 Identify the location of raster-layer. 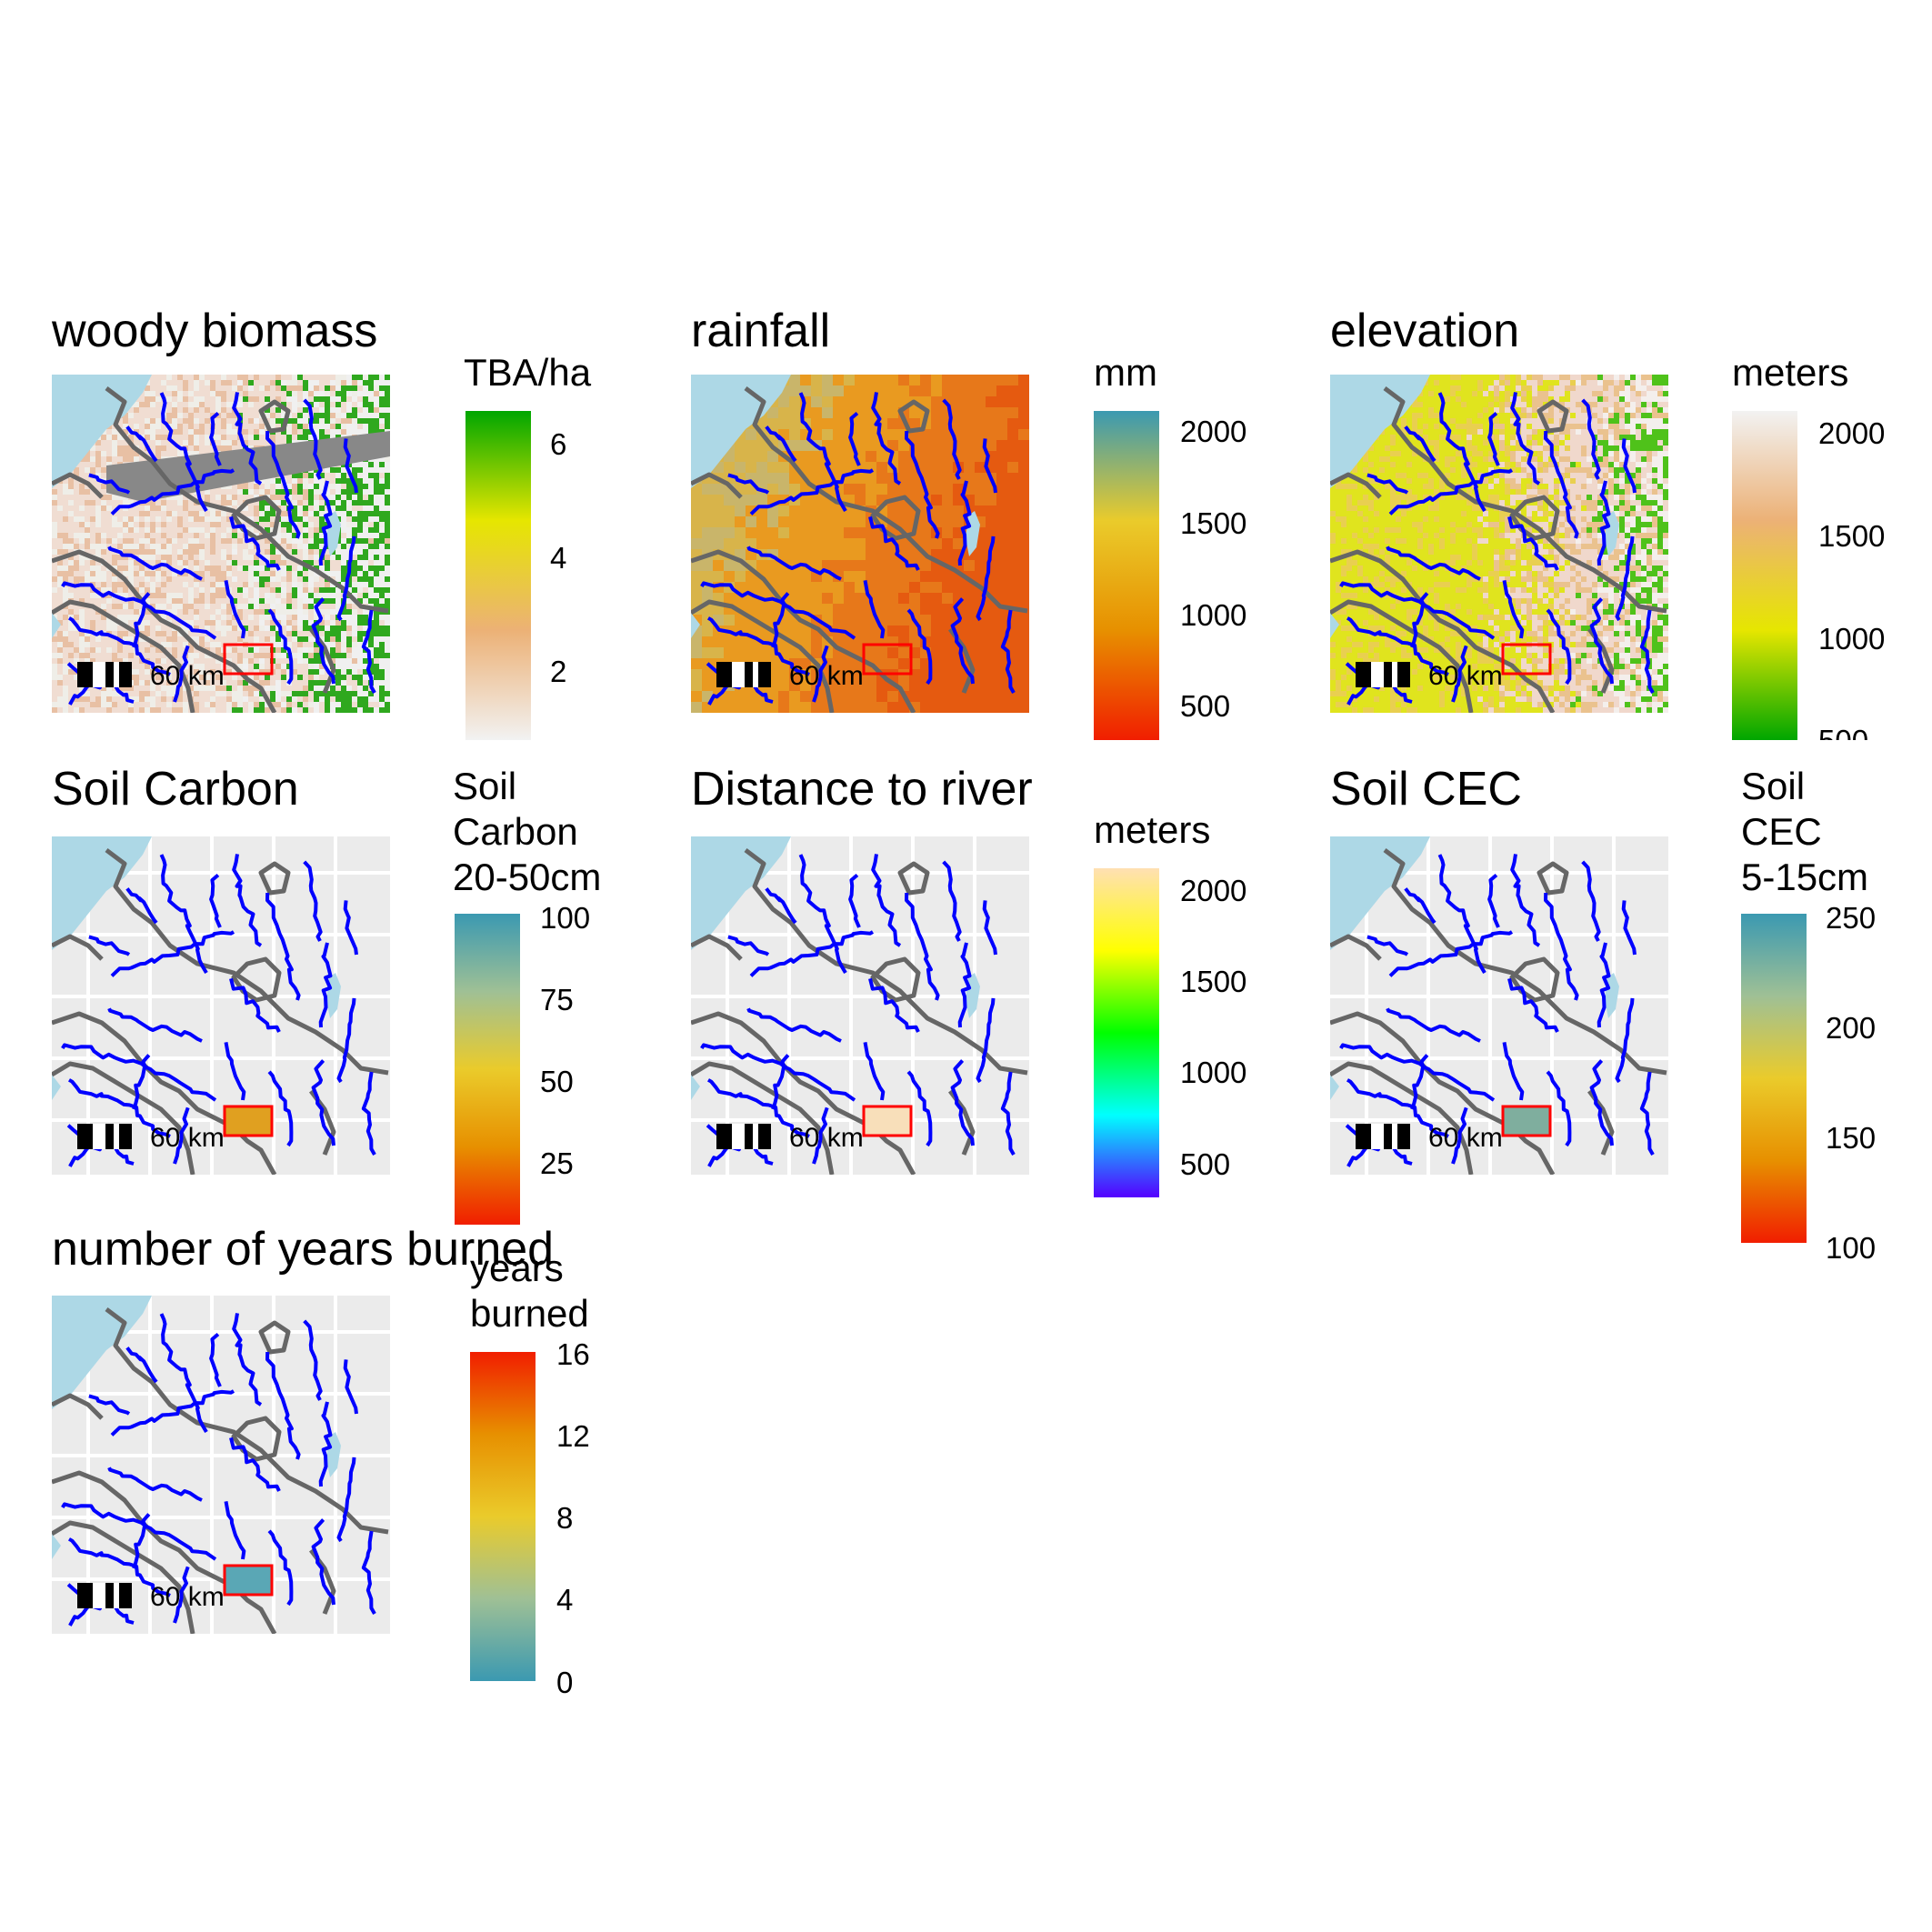
(860, 1005).